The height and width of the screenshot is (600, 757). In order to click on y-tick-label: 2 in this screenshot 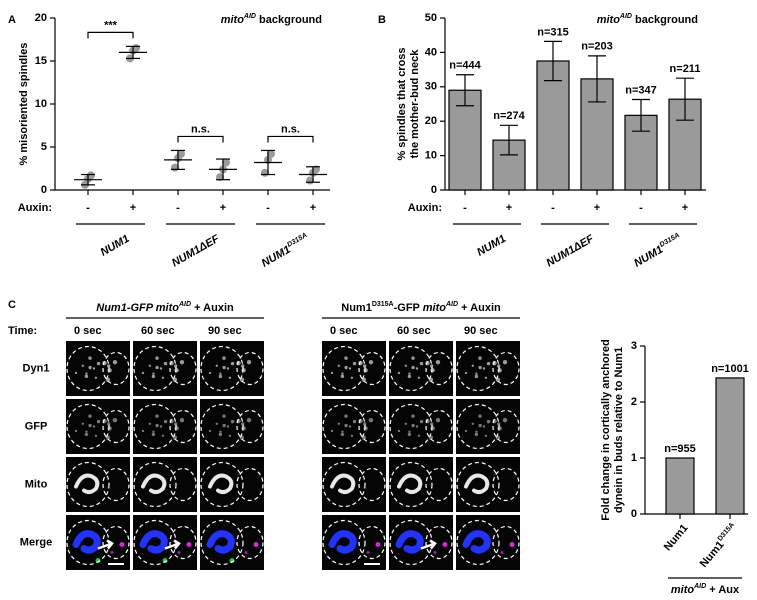, I will do `click(634, 402)`.